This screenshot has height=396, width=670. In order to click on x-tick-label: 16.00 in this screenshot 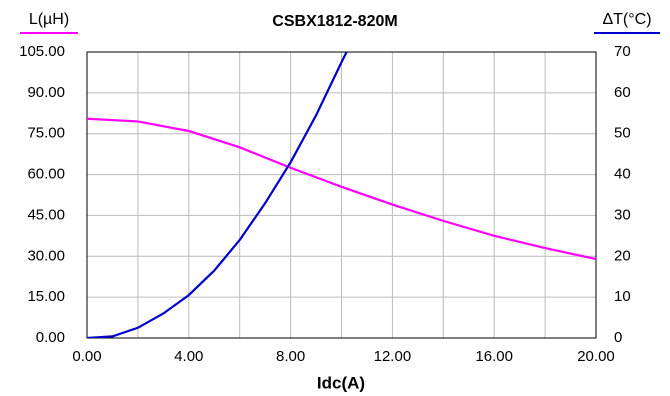, I will do `click(494, 356)`.